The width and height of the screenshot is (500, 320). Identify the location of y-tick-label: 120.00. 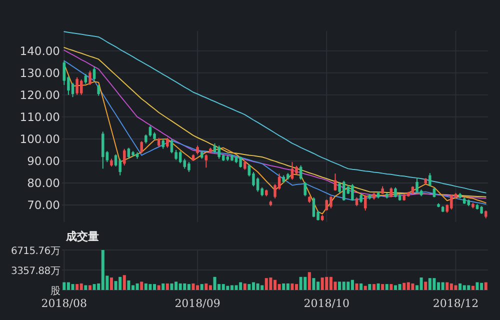
(40, 95).